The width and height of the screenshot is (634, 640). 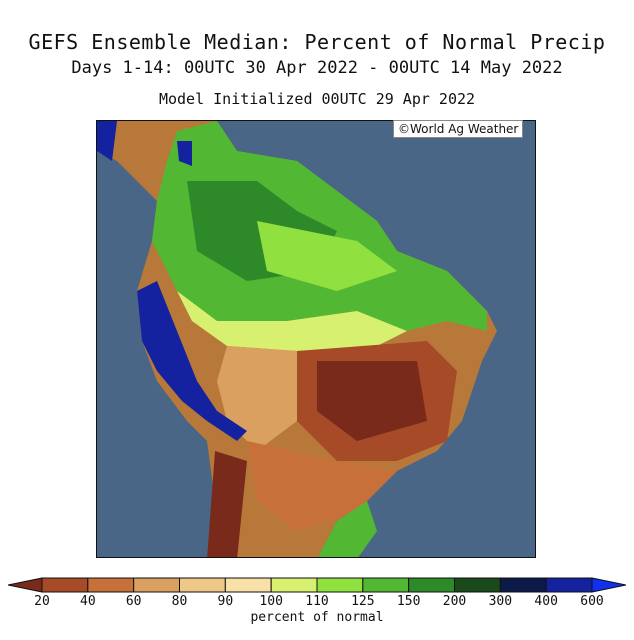 I want to click on colorbar-tick-label: 150, so click(x=408, y=601).